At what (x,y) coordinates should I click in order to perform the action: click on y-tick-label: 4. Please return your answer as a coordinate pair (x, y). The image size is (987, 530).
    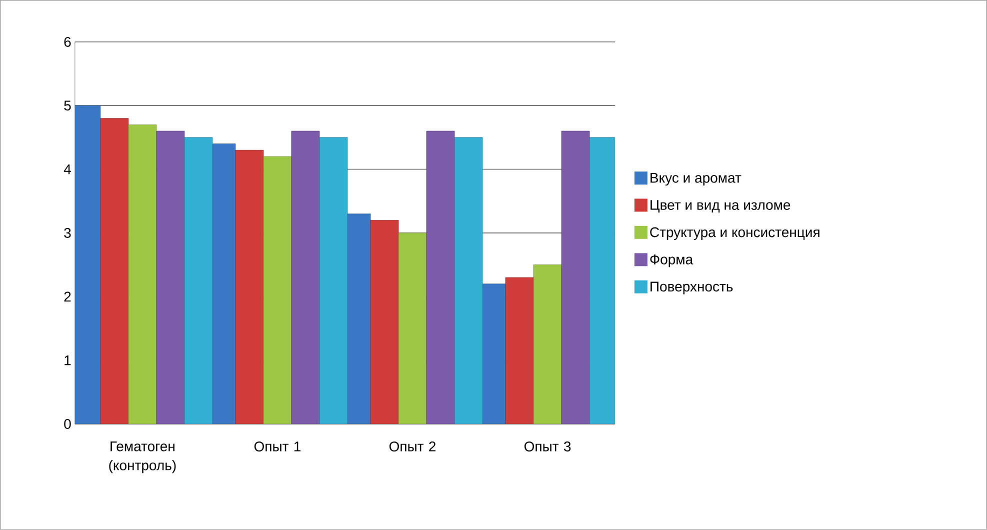
    Looking at the image, I should click on (67, 169).